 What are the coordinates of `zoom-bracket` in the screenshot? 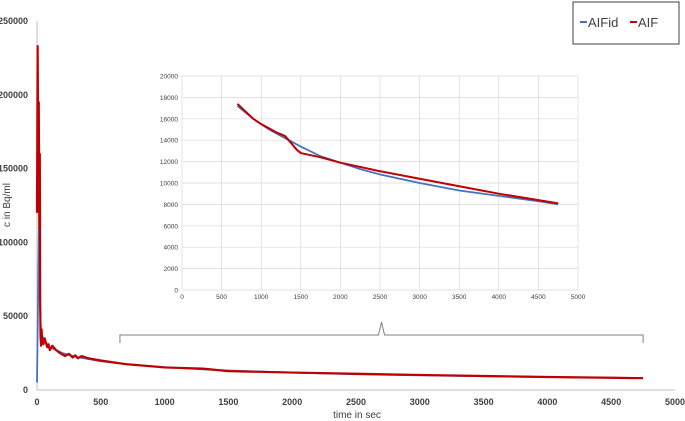 It's located at (381, 332).